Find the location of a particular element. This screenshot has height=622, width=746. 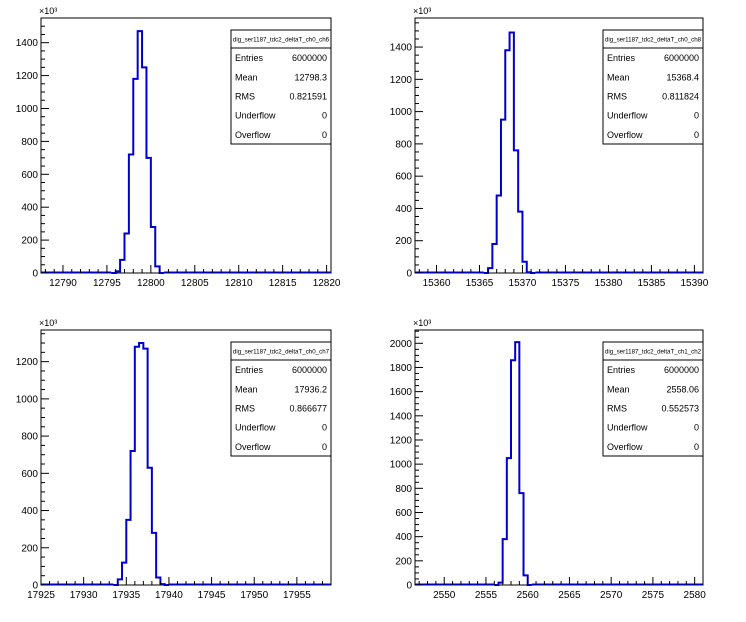

x-tick-label: 12805 is located at coordinates (195, 283).